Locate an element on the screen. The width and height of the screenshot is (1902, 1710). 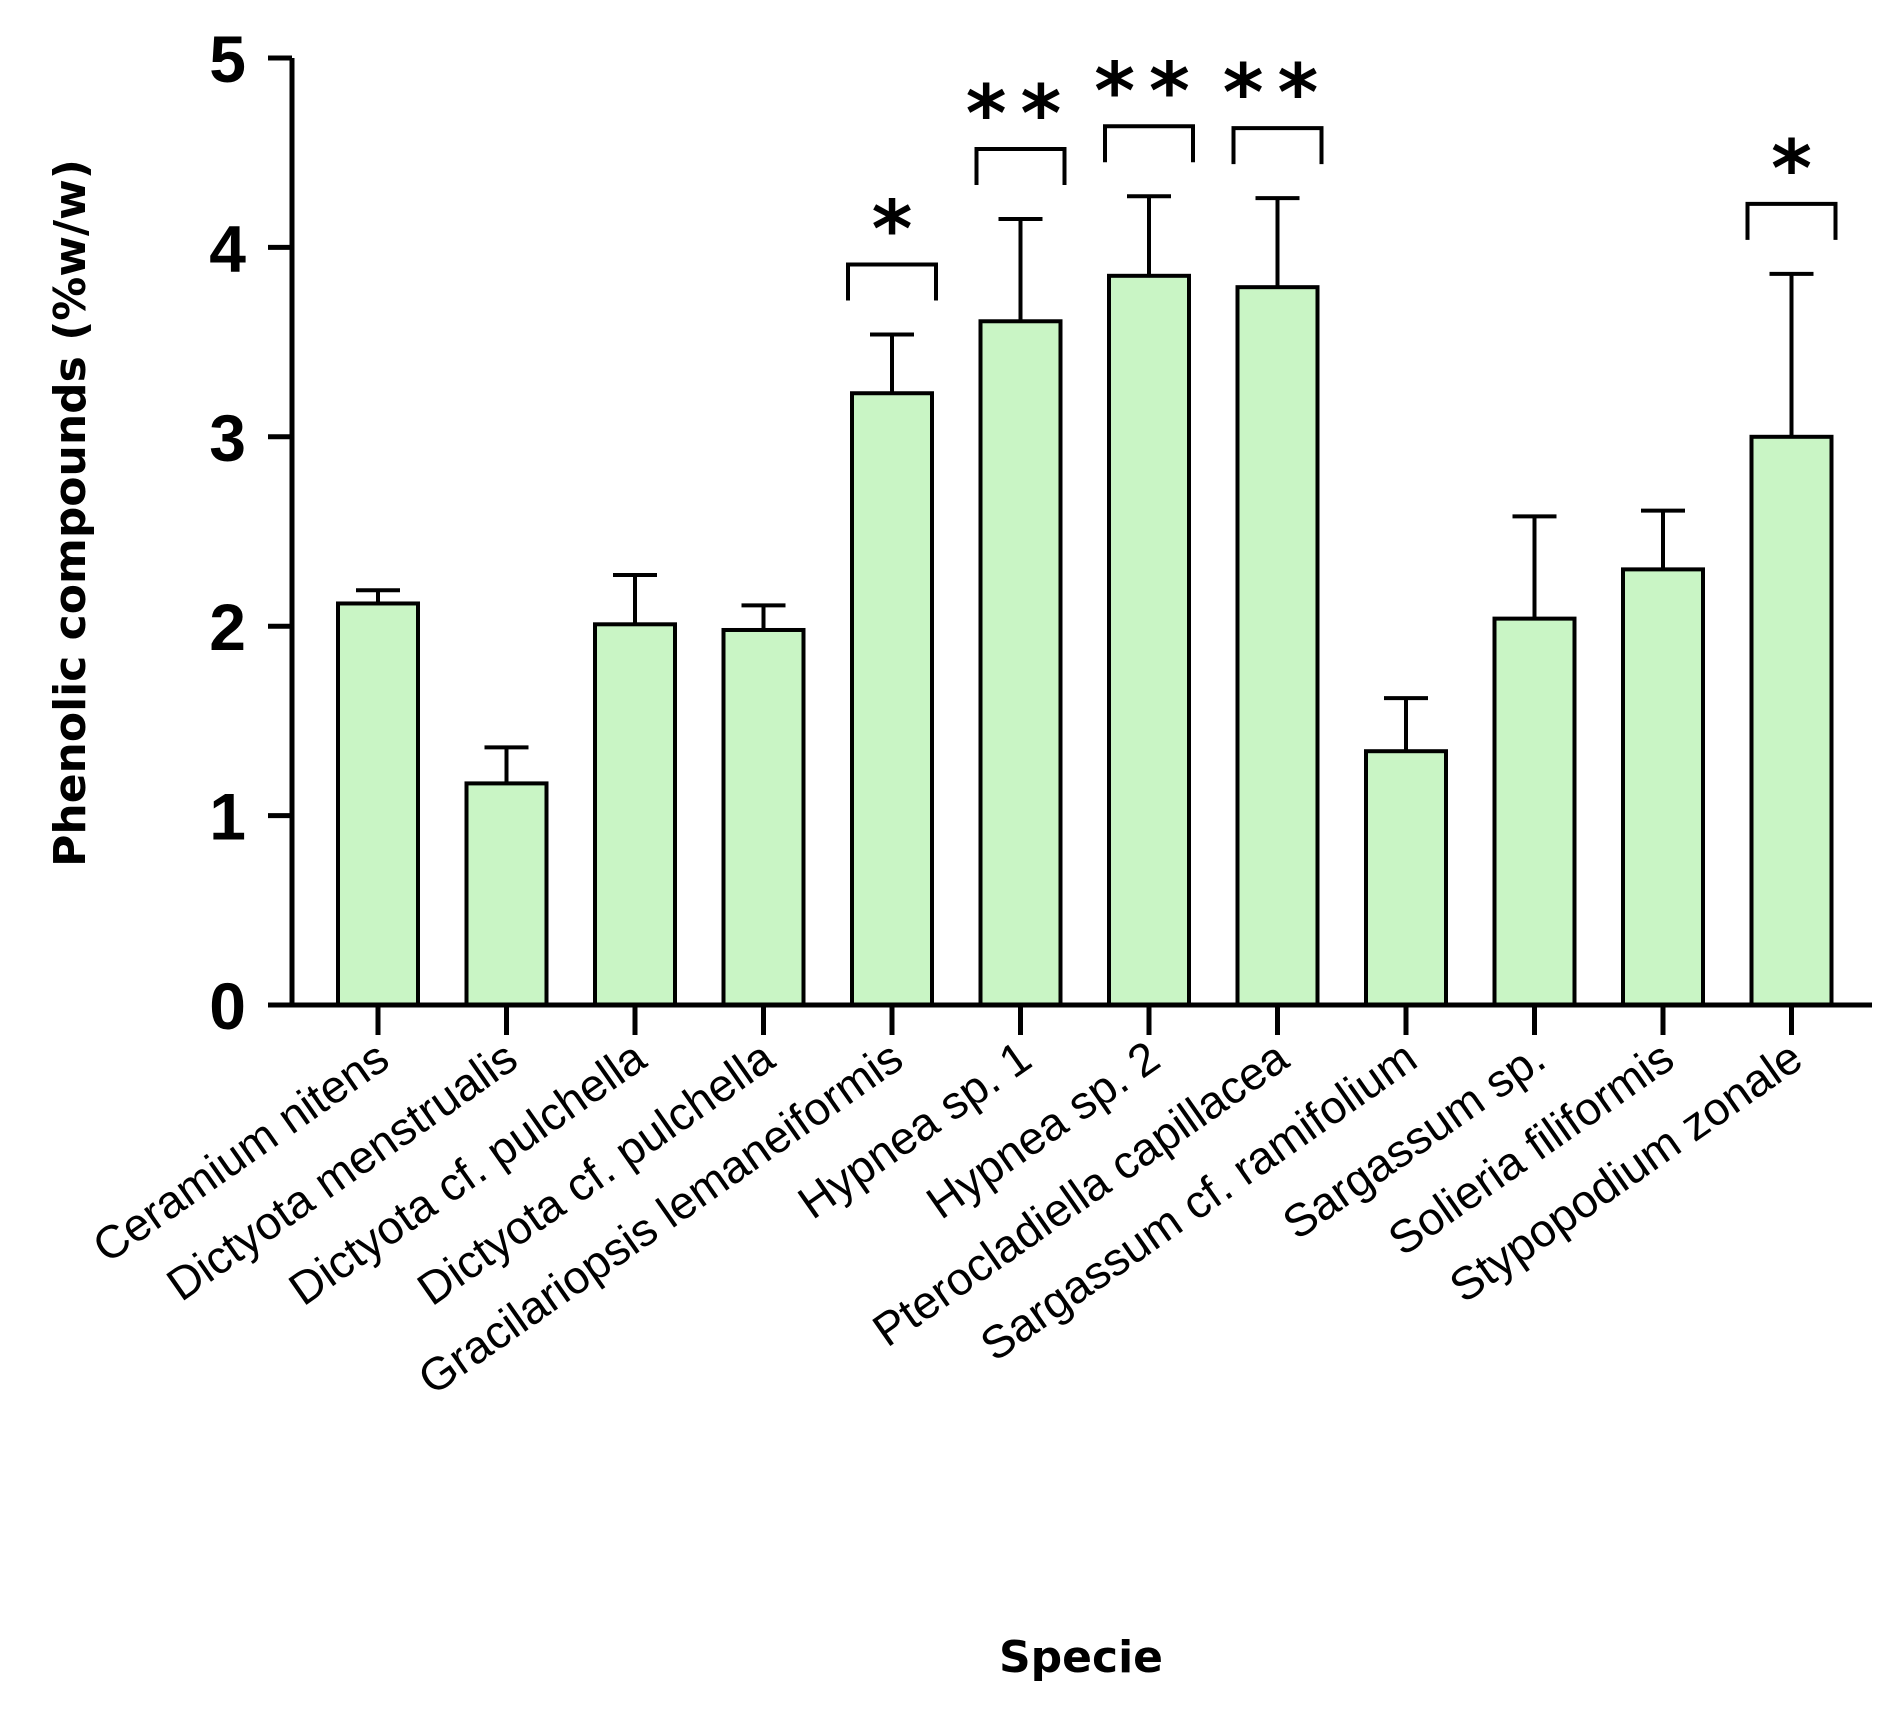
significance-layer: *** ** *** is located at coordinates (1342, 174).